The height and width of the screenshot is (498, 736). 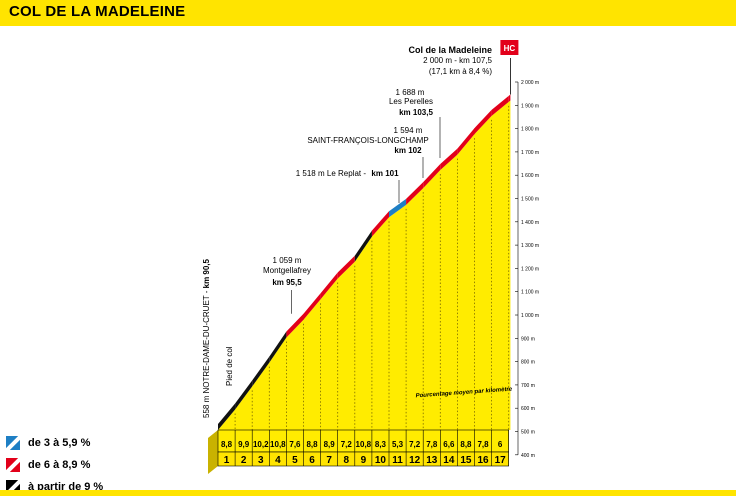 I want to click on km-label: 7, so click(x=329, y=460).